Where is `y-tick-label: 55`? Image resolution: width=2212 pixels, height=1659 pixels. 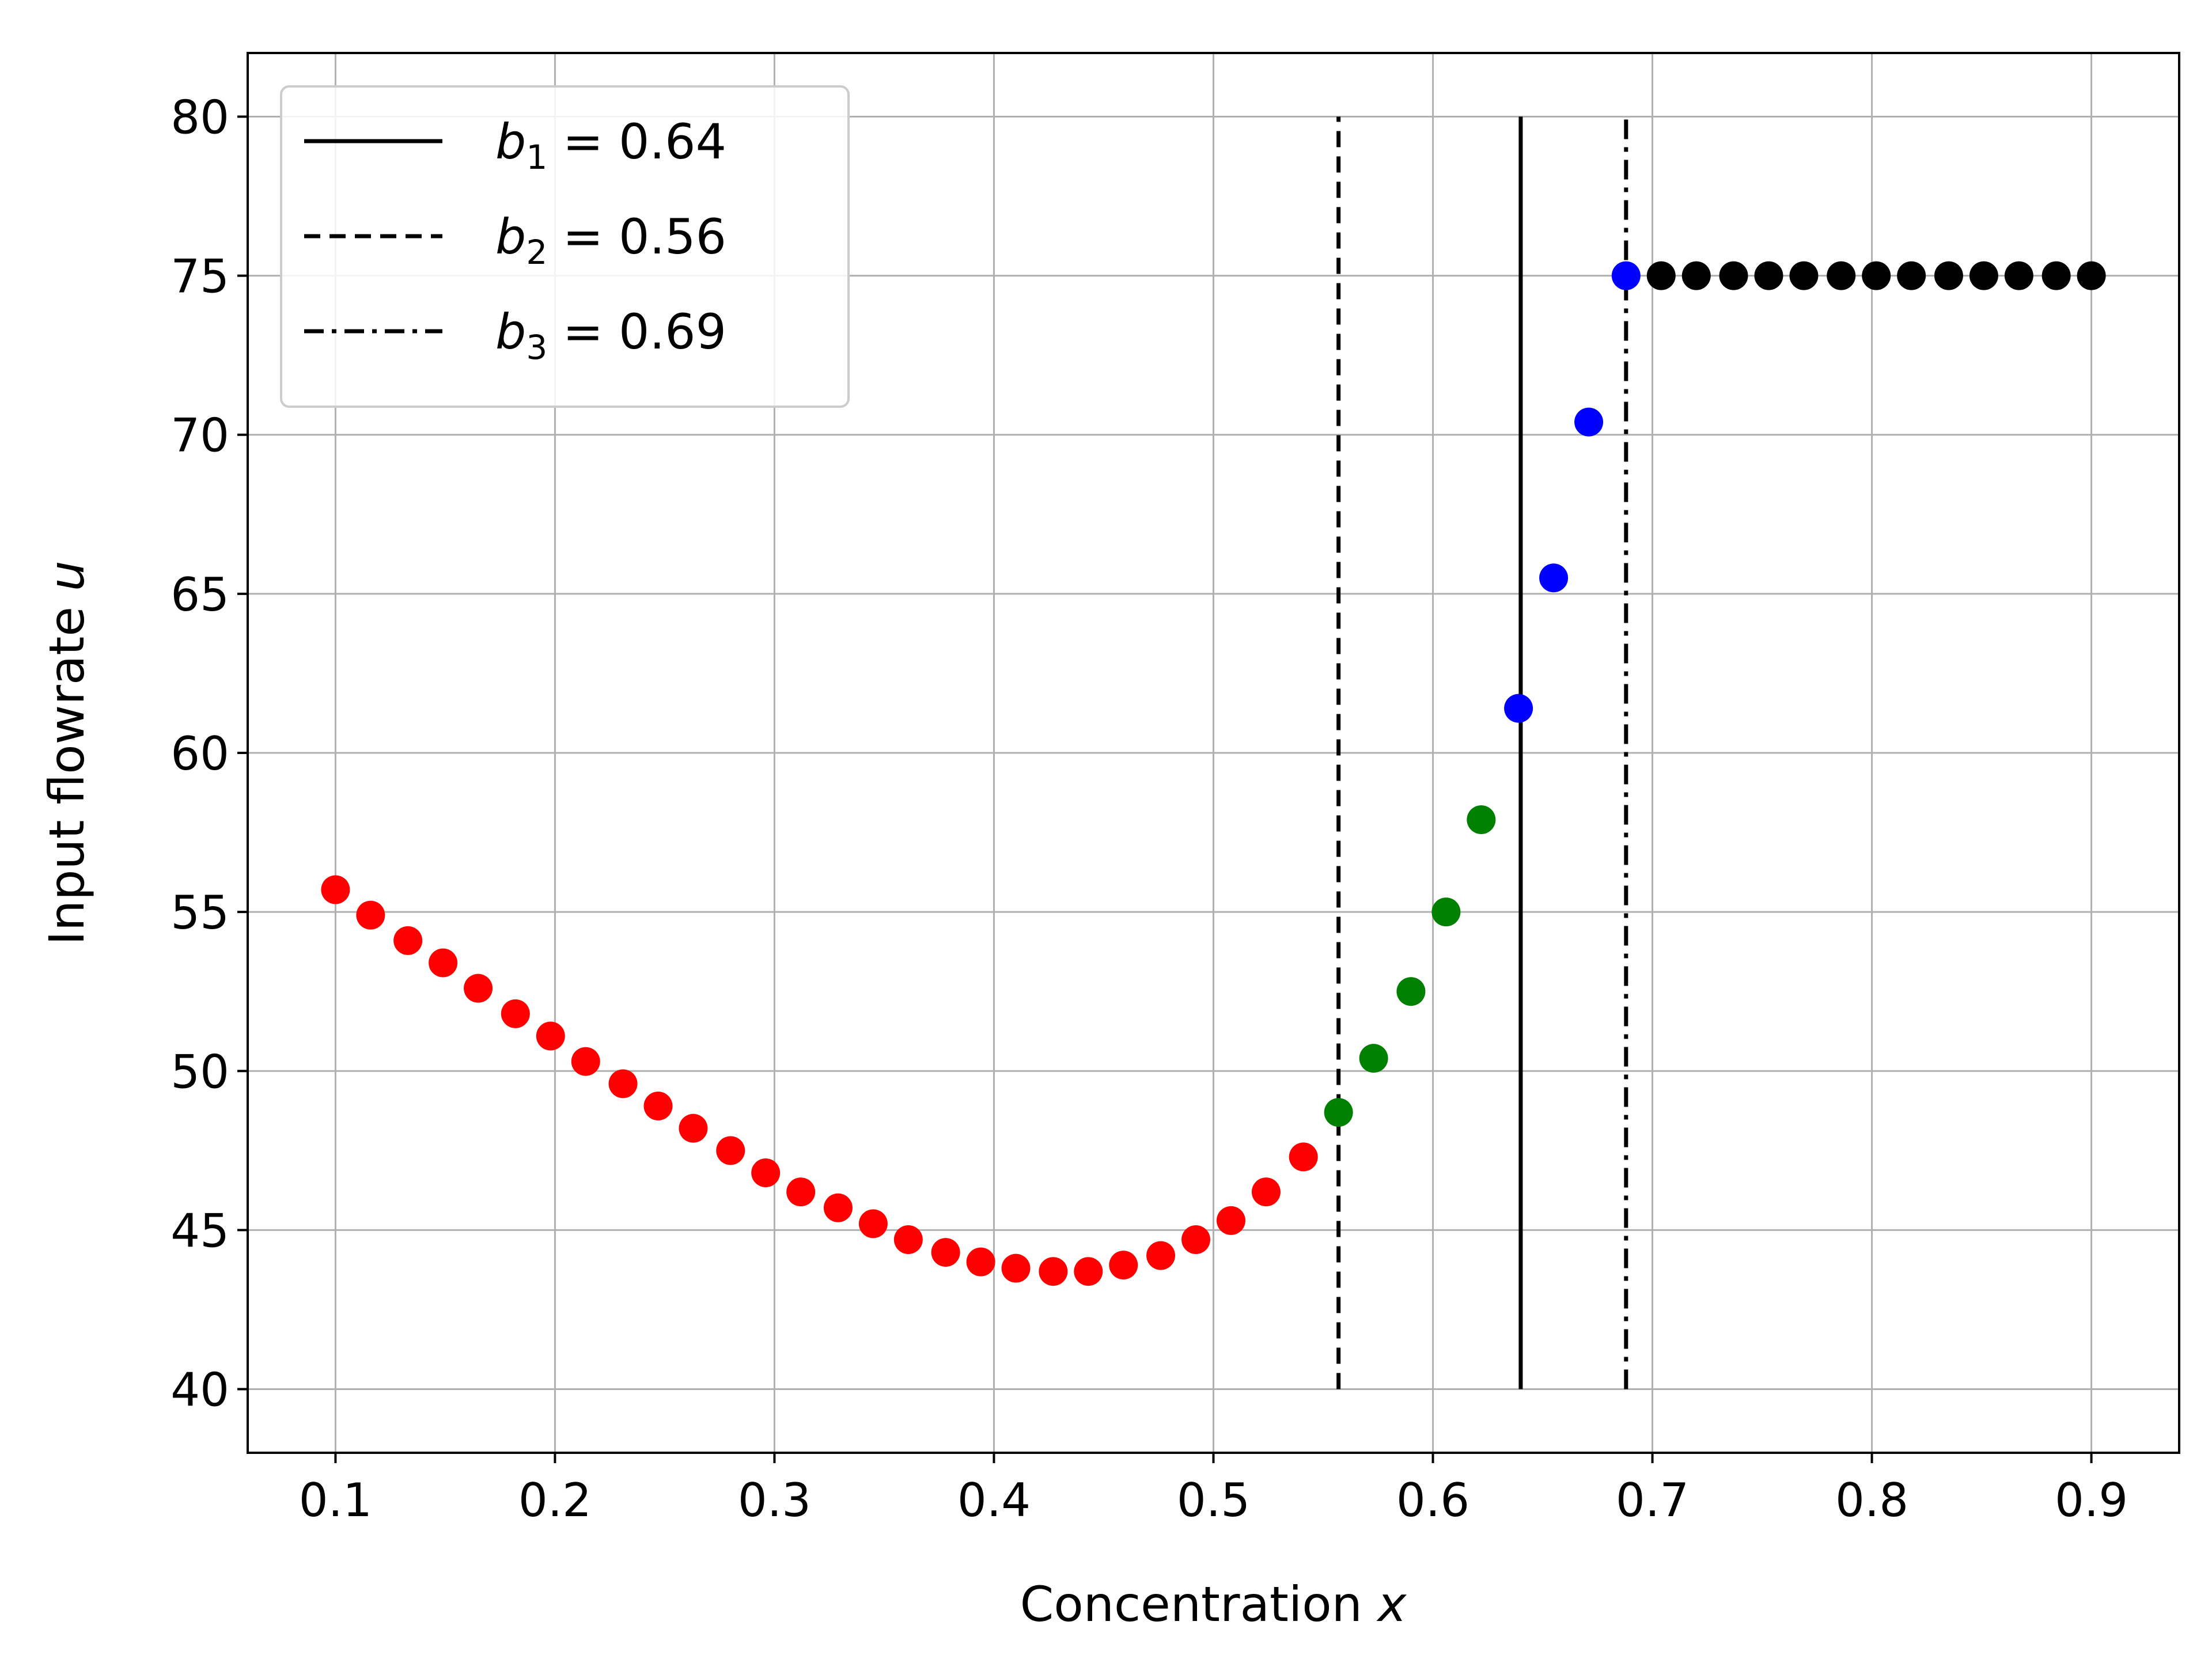
y-tick-label: 55 is located at coordinates (200, 913).